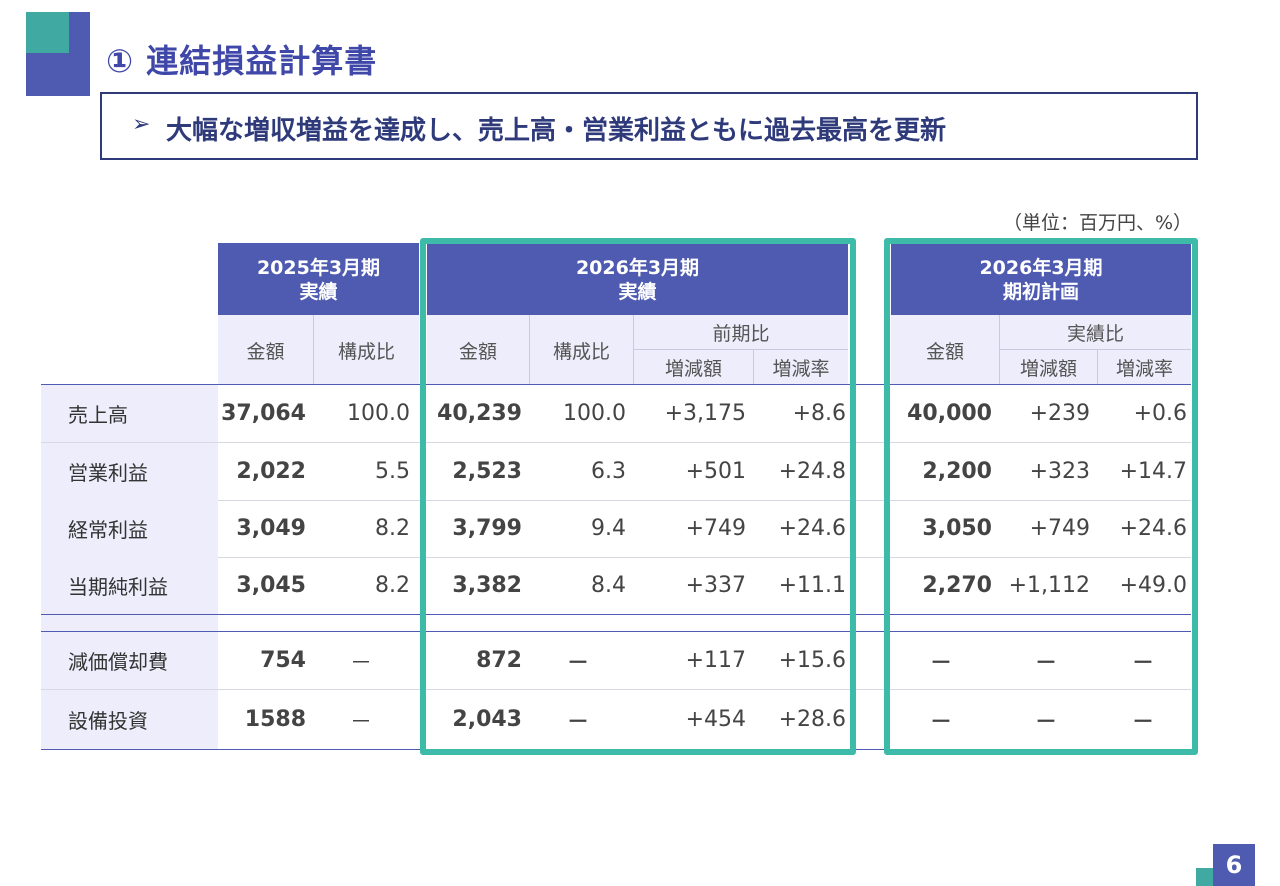 This screenshot has height=886, width=1280. I want to click on page-accent, so click(1204, 877).